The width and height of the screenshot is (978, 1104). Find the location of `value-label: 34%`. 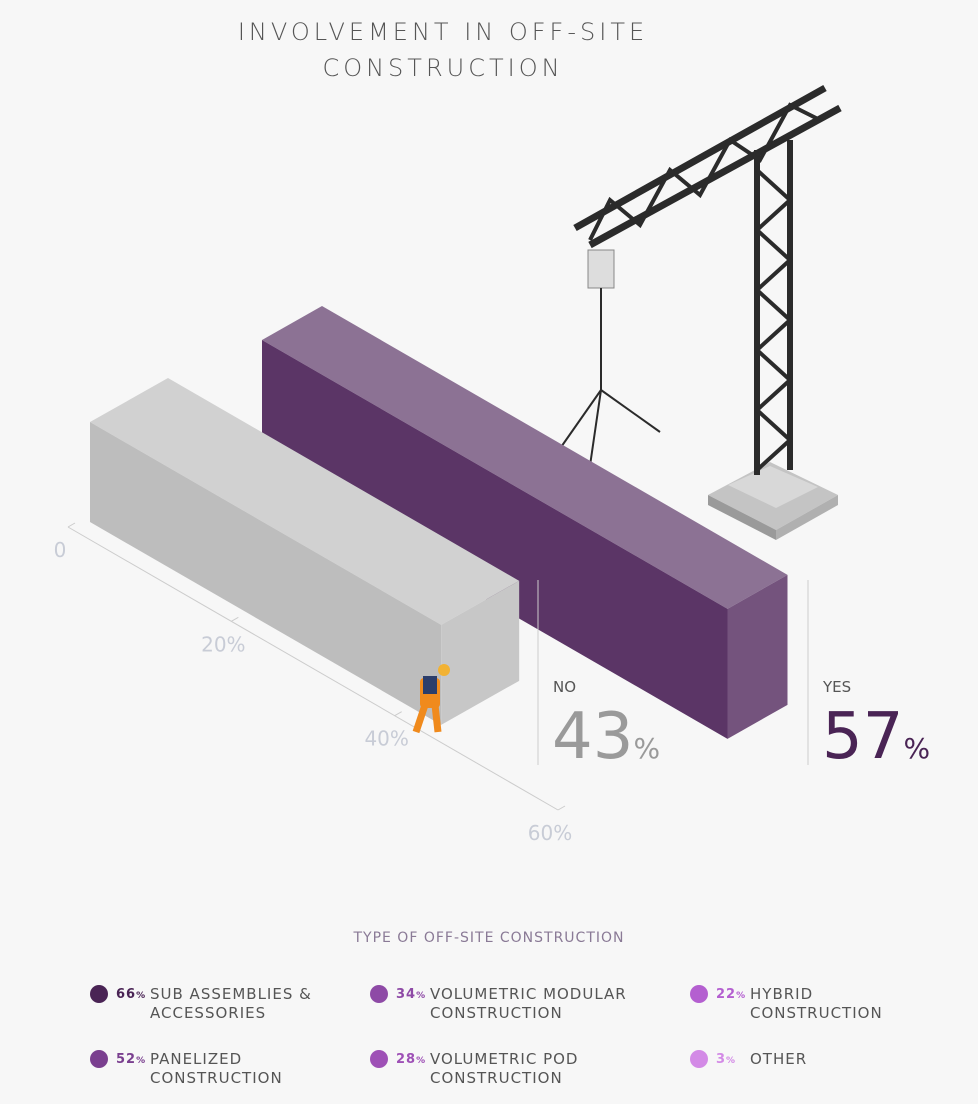

value-label: 34% is located at coordinates (411, 994).